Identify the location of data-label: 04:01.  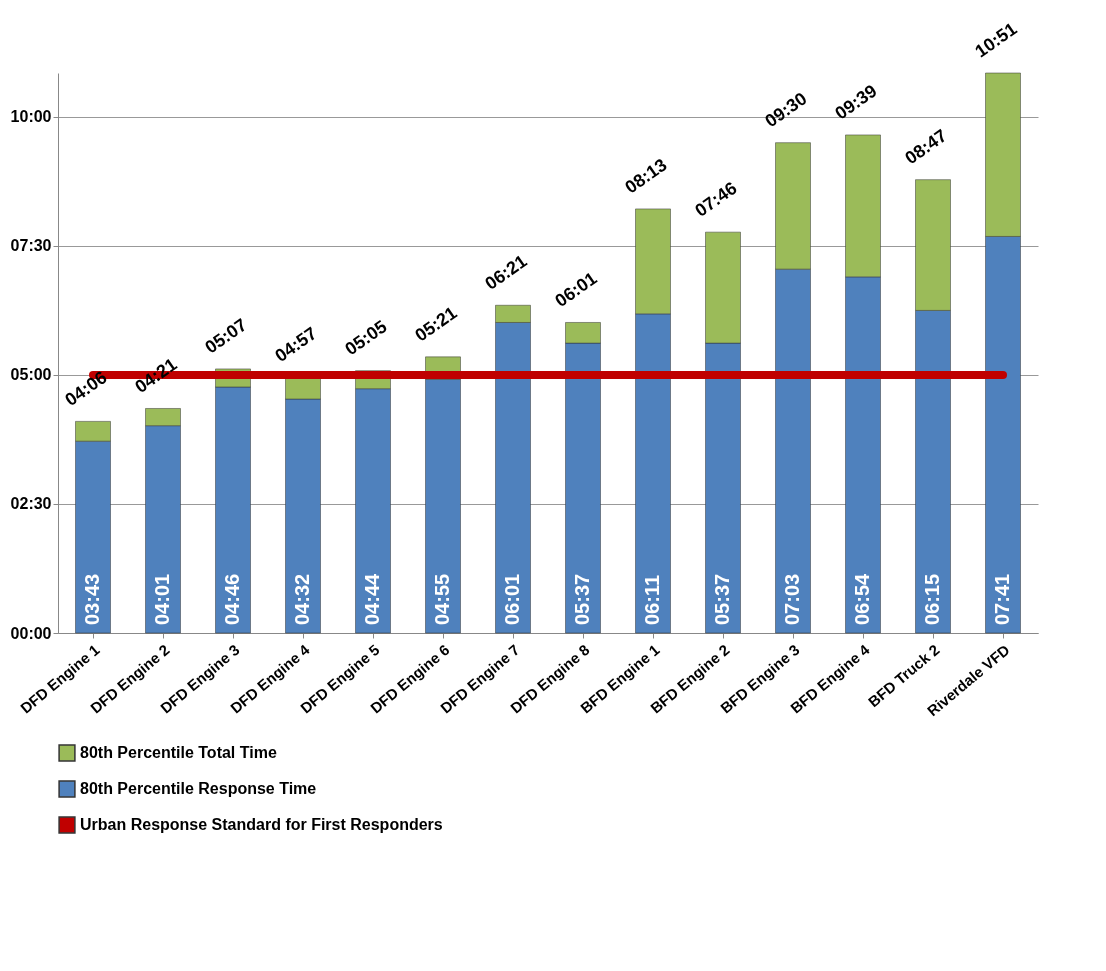
(162, 599).